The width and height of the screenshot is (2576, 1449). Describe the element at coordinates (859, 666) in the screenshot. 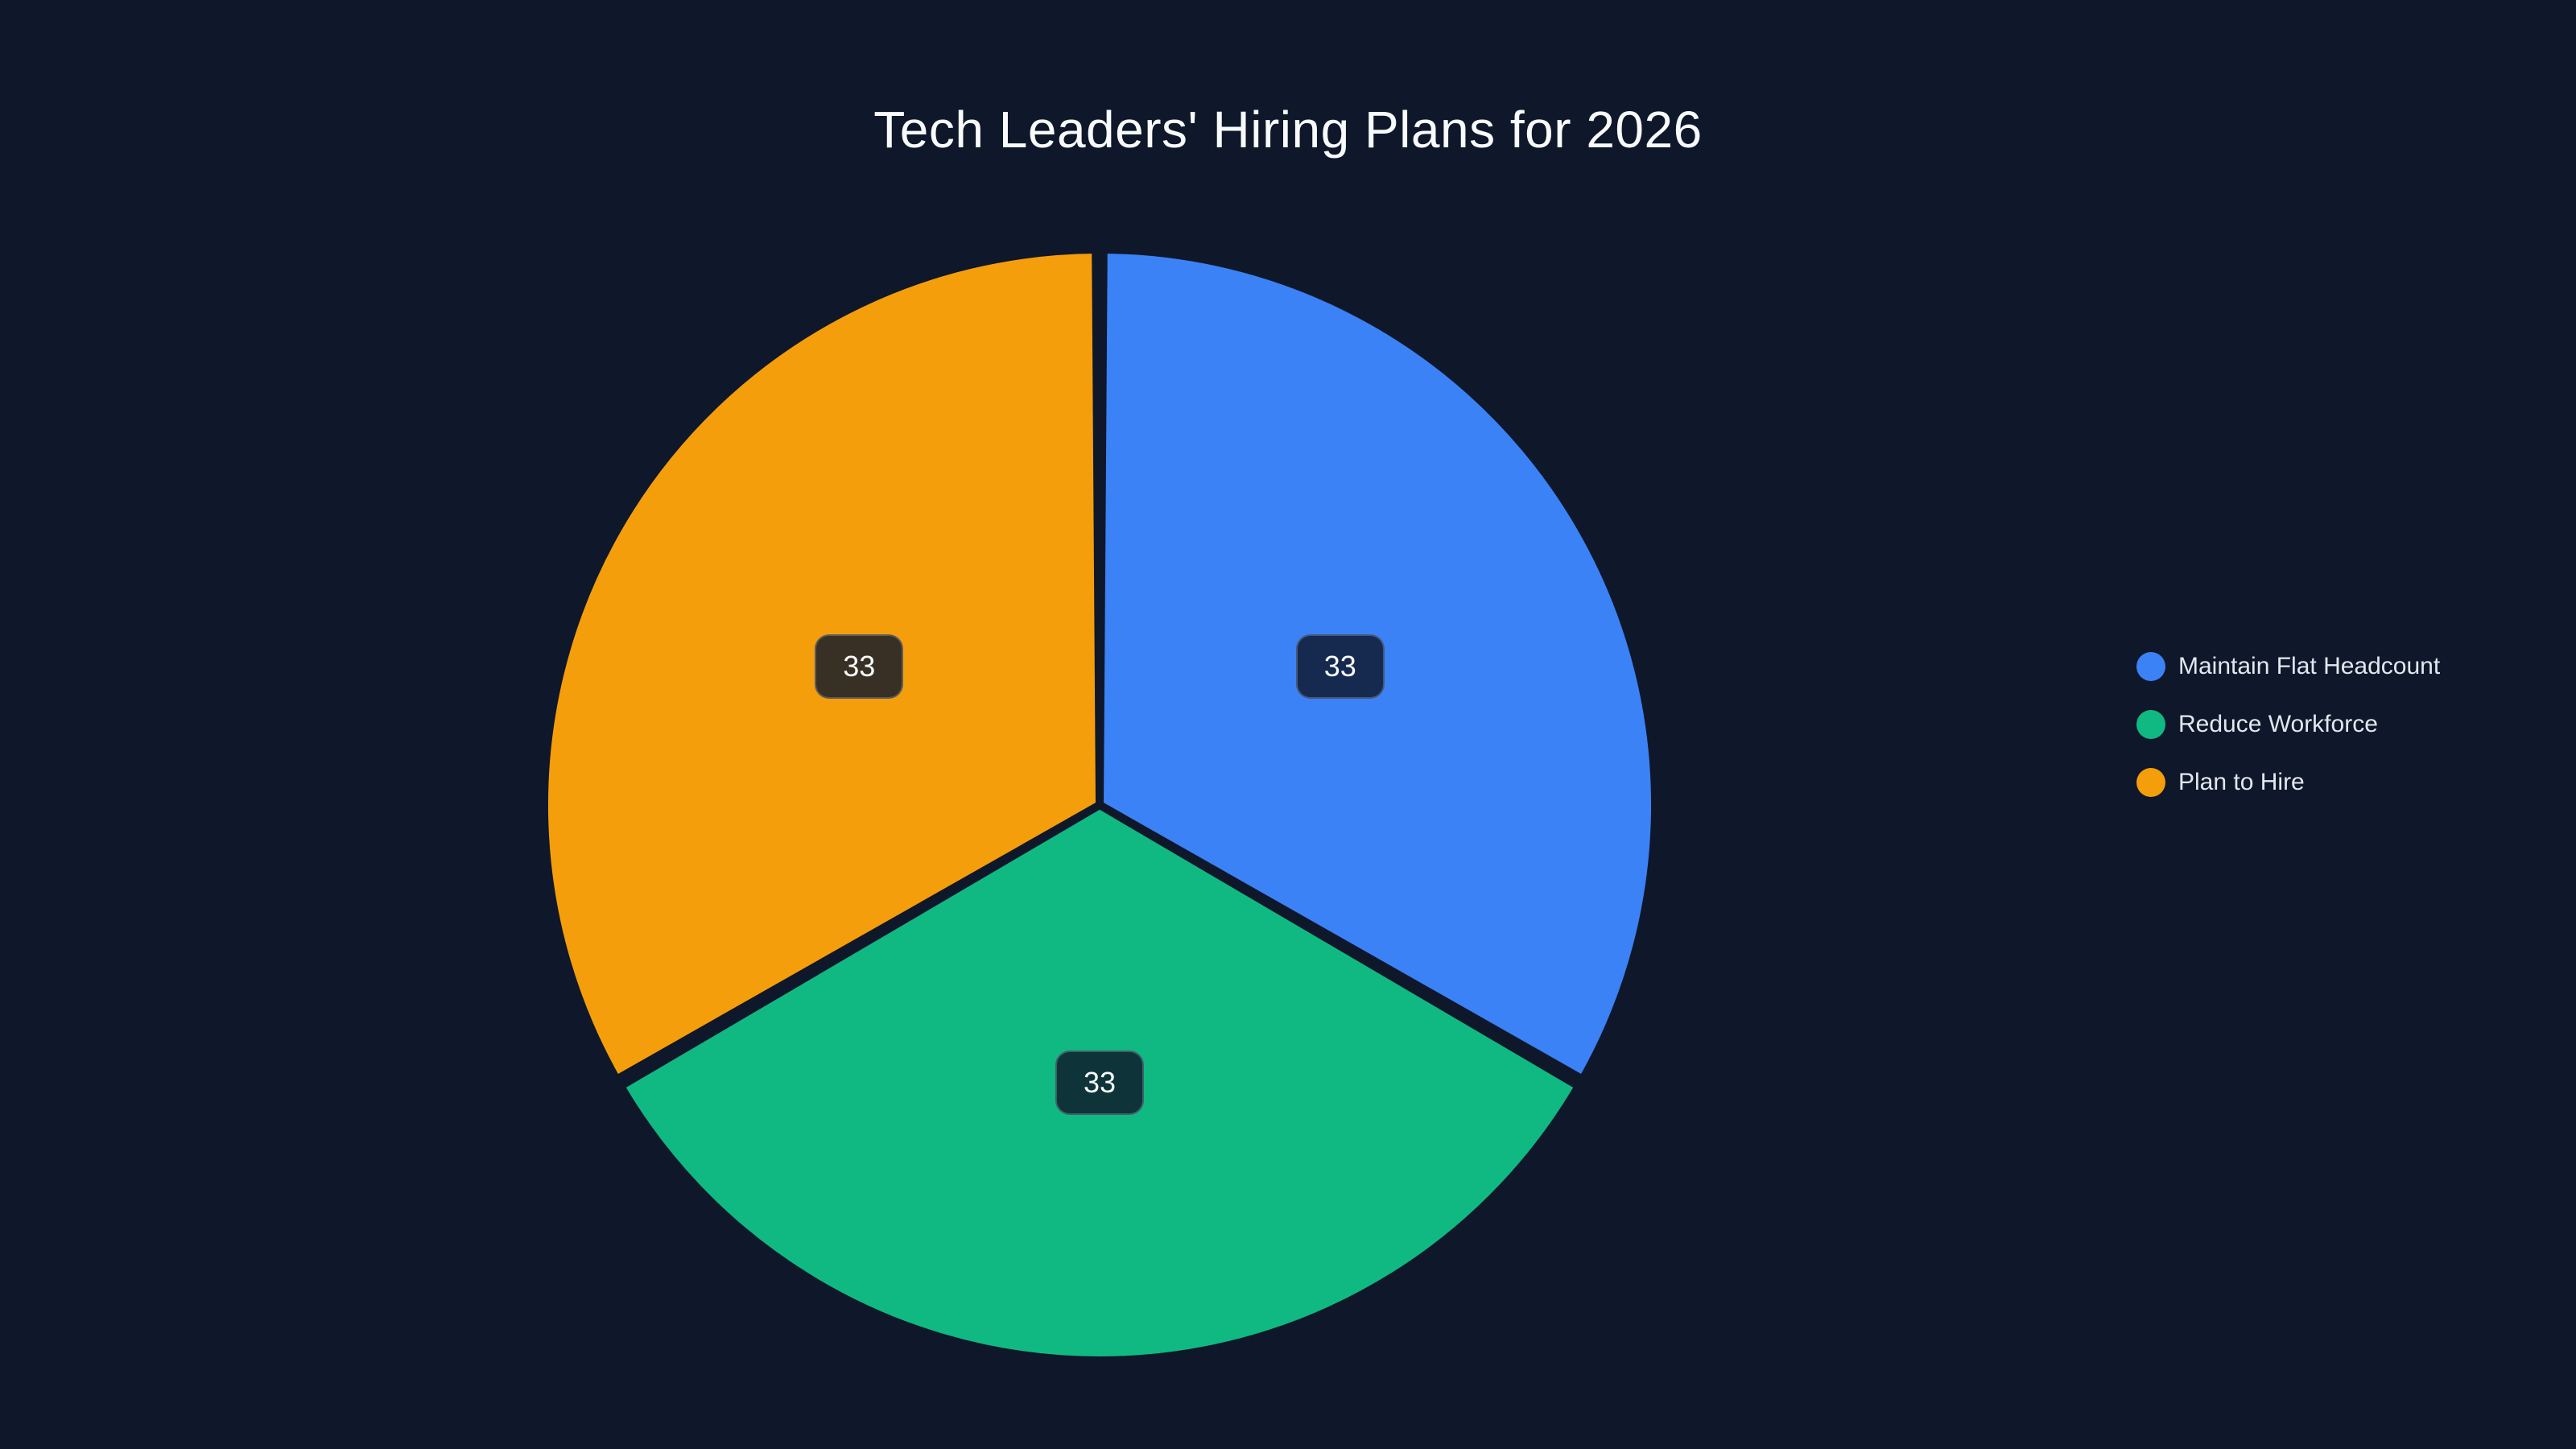

I see `pie-data-label-plan-to-hire: 33` at that location.